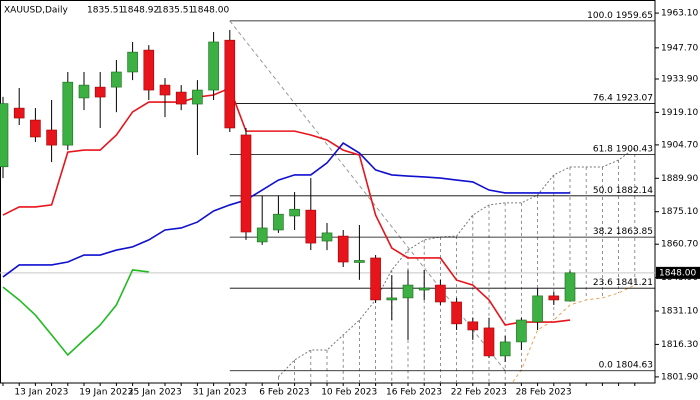  What do you see at coordinates (679, 245) in the screenshot?
I see `y-tick-label: 1860.70` at bounding box center [679, 245].